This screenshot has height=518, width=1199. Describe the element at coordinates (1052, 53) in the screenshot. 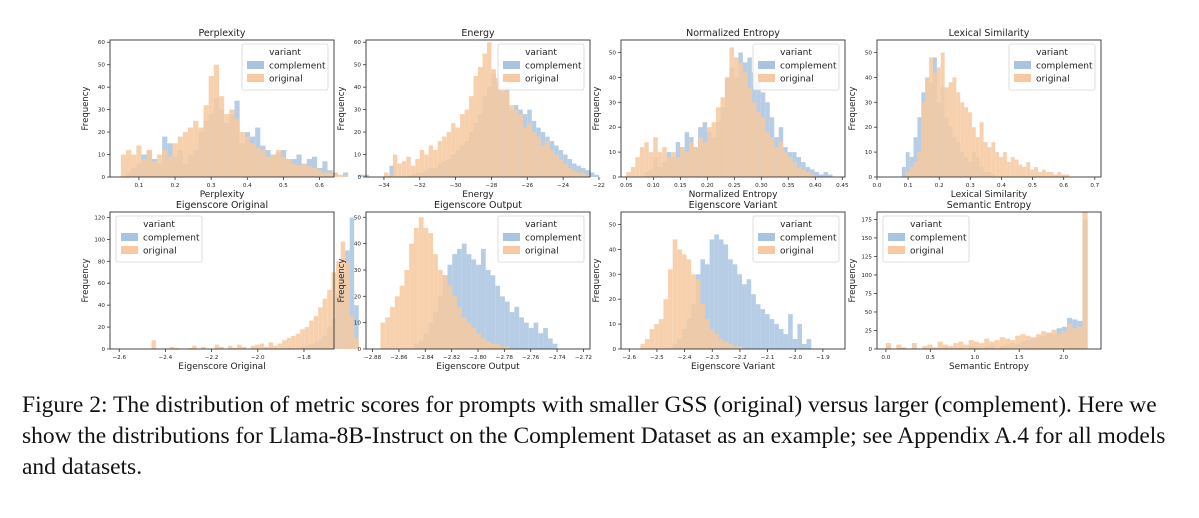

I see `legend-title: variant` at that location.